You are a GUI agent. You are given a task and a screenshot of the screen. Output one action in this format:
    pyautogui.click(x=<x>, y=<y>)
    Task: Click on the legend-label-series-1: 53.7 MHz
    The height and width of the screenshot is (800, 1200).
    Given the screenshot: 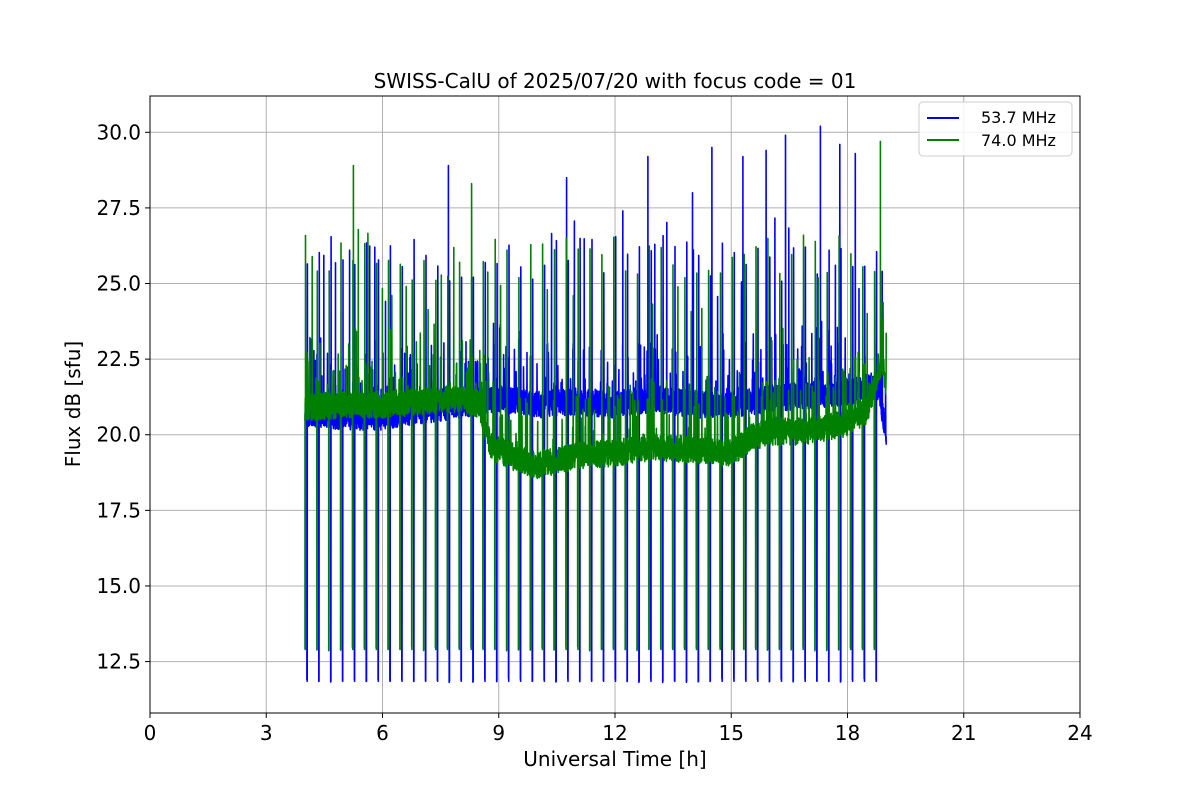 What is the action you would take?
    pyautogui.click(x=1018, y=117)
    